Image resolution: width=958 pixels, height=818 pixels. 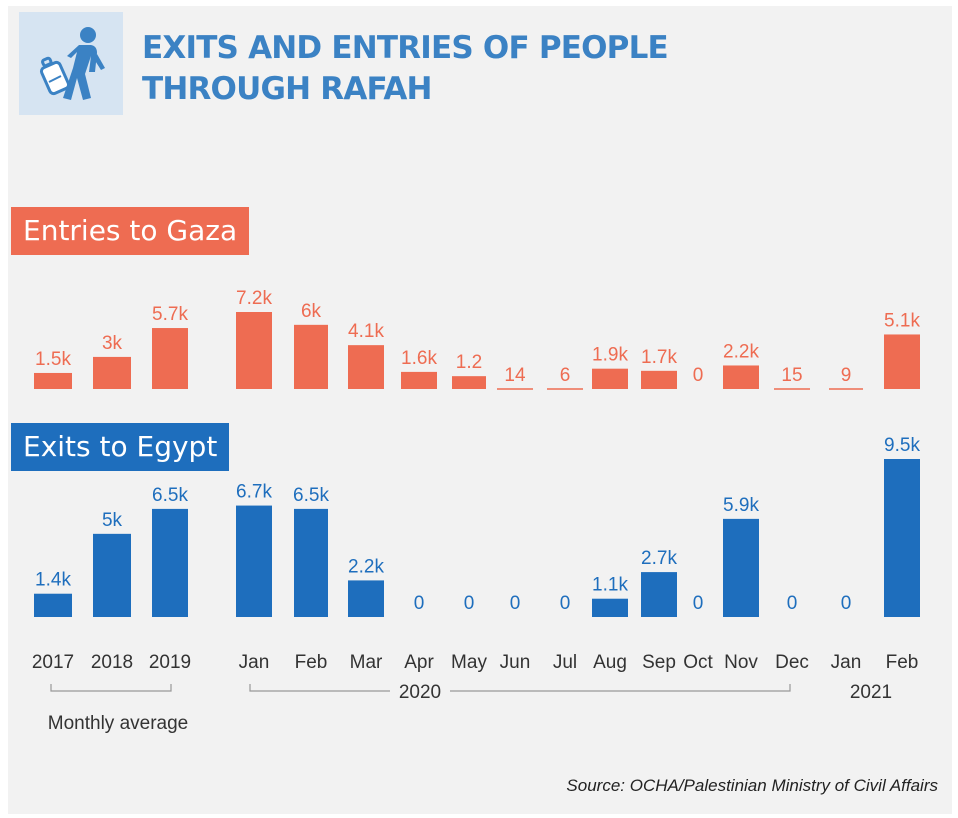 I want to click on entries-value-label: 6k, so click(x=311, y=311).